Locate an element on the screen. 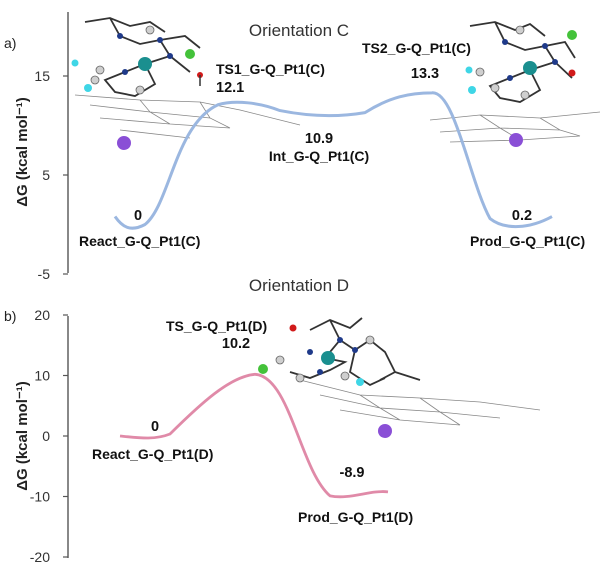  panel-a-title: Orientation C is located at coordinates (299, 30).